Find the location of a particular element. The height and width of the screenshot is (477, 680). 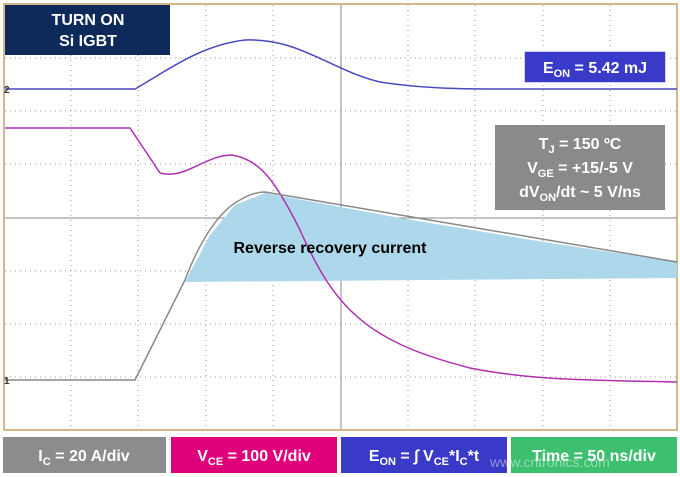

text-part: *I is located at coordinates (454, 456).